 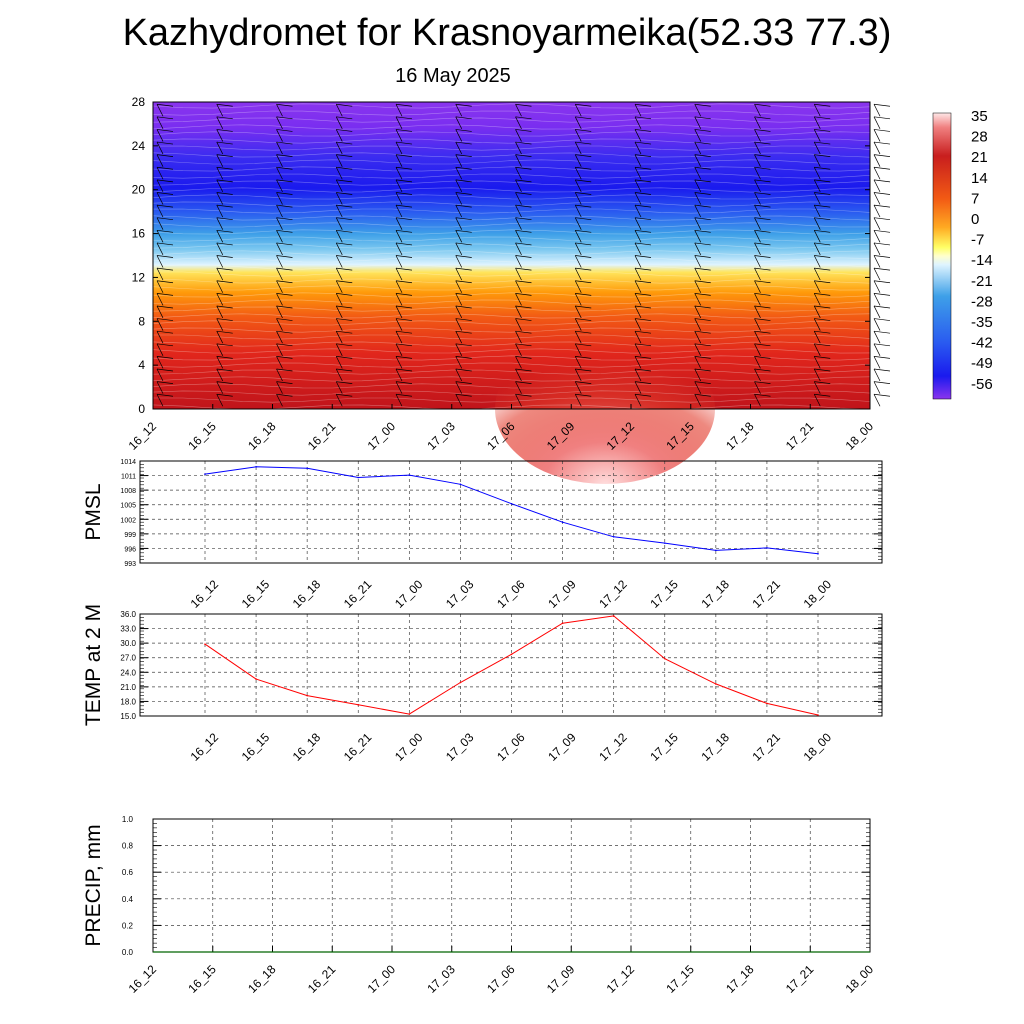 What do you see at coordinates (511, 747) in the screenshot?
I see `x-tick-label: 17_06` at bounding box center [511, 747].